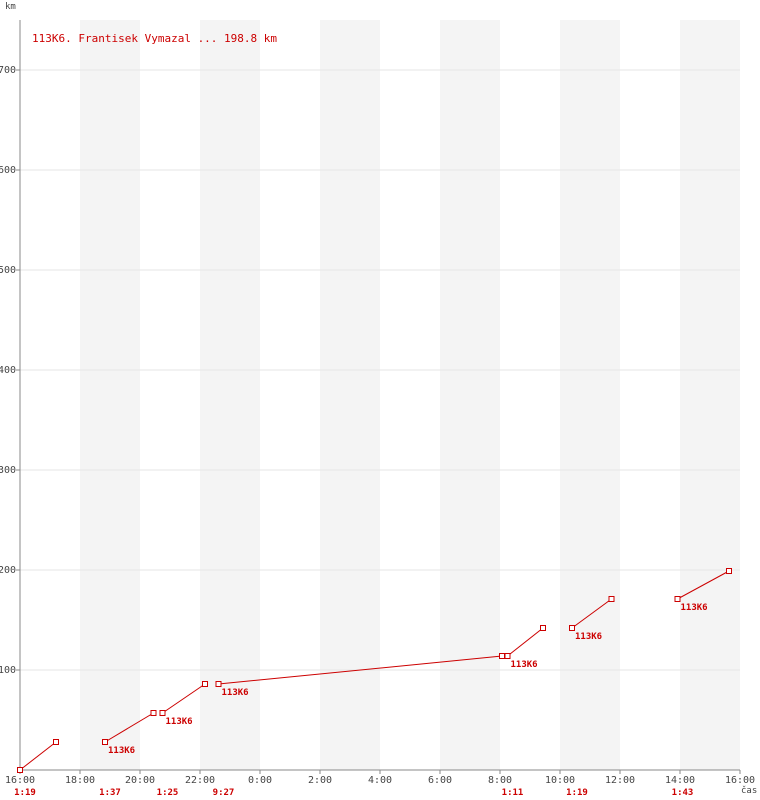 The height and width of the screenshot is (800, 760). What do you see at coordinates (683, 793) in the screenshot?
I see `duration-label: 1:43` at bounding box center [683, 793].